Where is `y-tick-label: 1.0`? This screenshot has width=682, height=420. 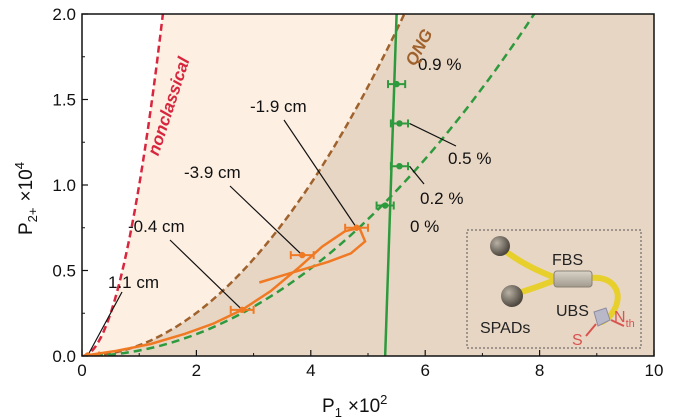 y-tick-label: 1.0 is located at coordinates (64, 185).